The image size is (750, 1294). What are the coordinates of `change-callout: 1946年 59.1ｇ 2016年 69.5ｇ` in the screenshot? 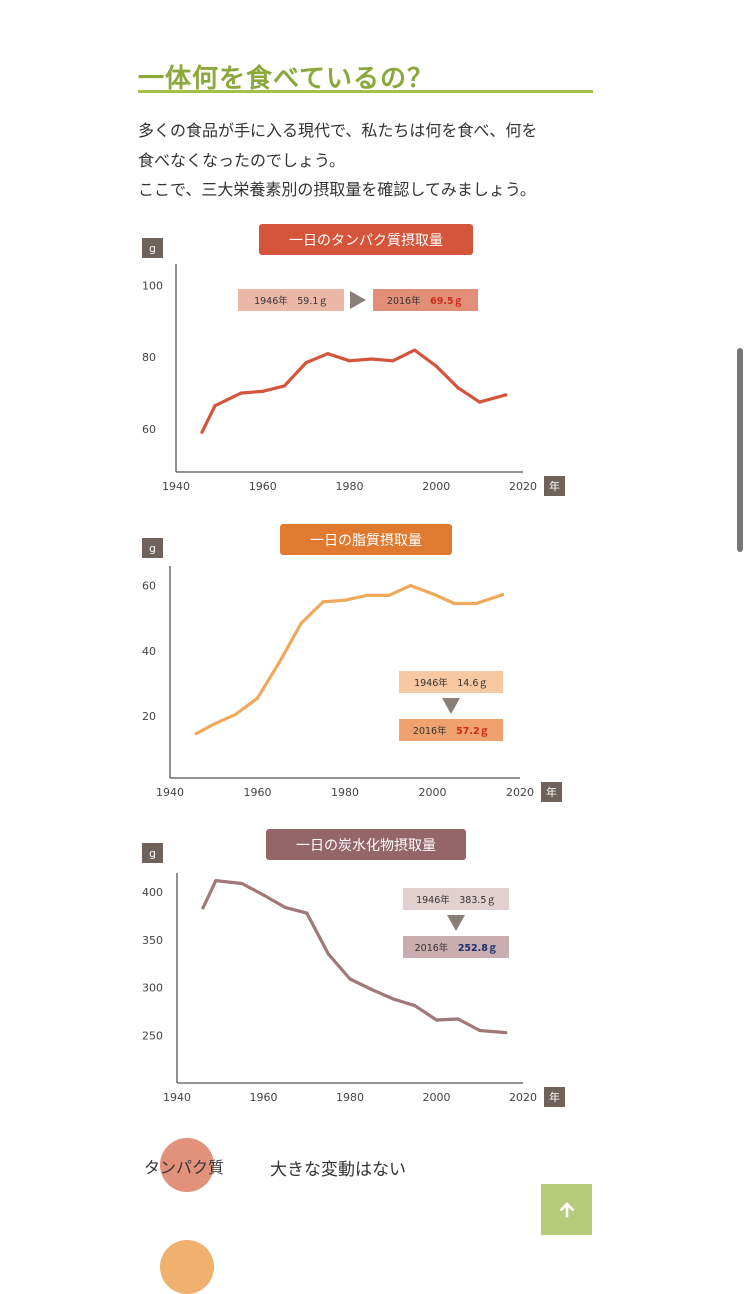 It's located at (358, 300).